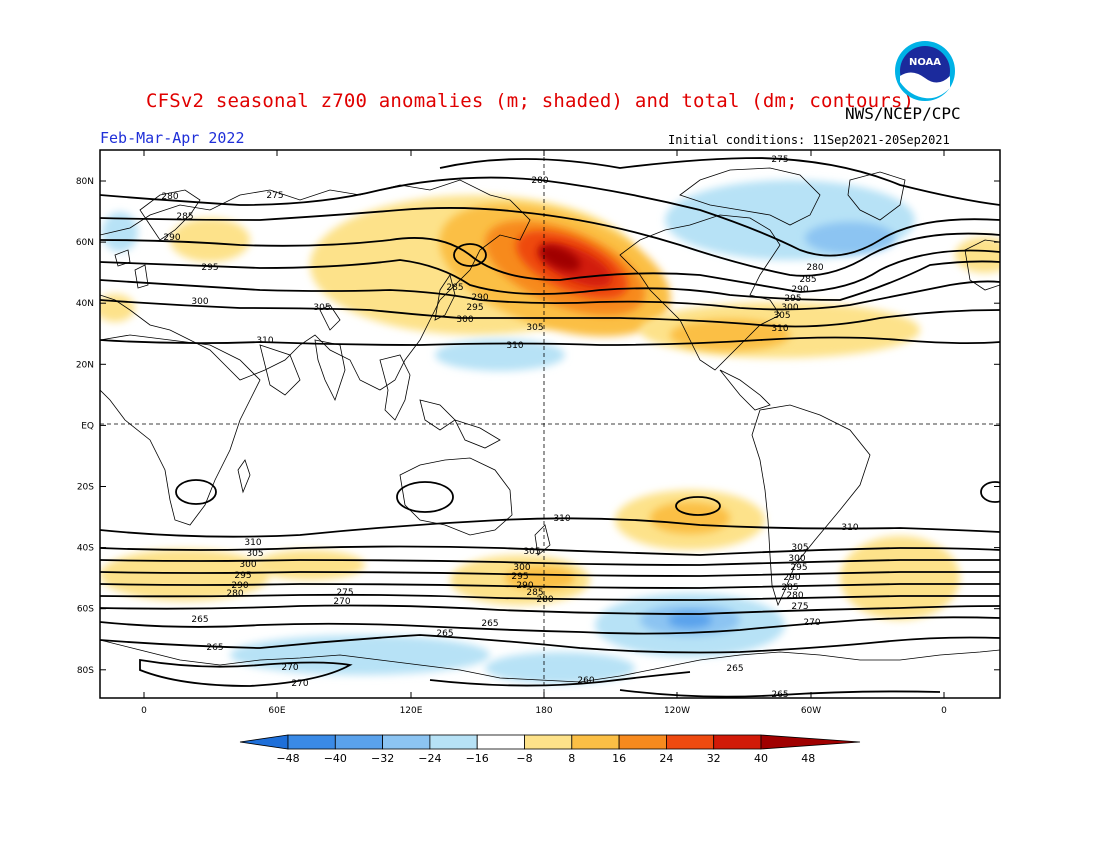 The image size is (1100, 850). Describe the element at coordinates (264, 742) in the screenshot. I see `colorbar-arrow-left` at that location.